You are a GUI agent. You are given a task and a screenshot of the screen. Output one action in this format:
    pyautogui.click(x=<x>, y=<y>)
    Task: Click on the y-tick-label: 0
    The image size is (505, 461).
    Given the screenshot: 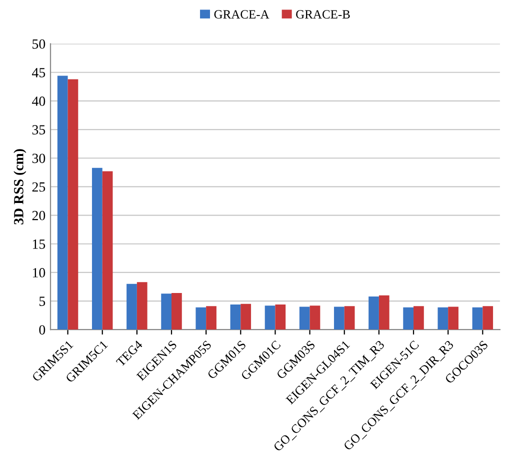 What is the action you would take?
    pyautogui.click(x=42, y=330)
    